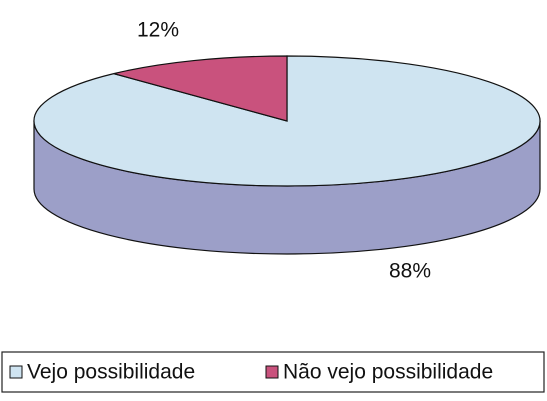 This screenshot has width=547, height=401. What do you see at coordinates (200, 88) in the screenshot?
I see `slice` at bounding box center [200, 88].